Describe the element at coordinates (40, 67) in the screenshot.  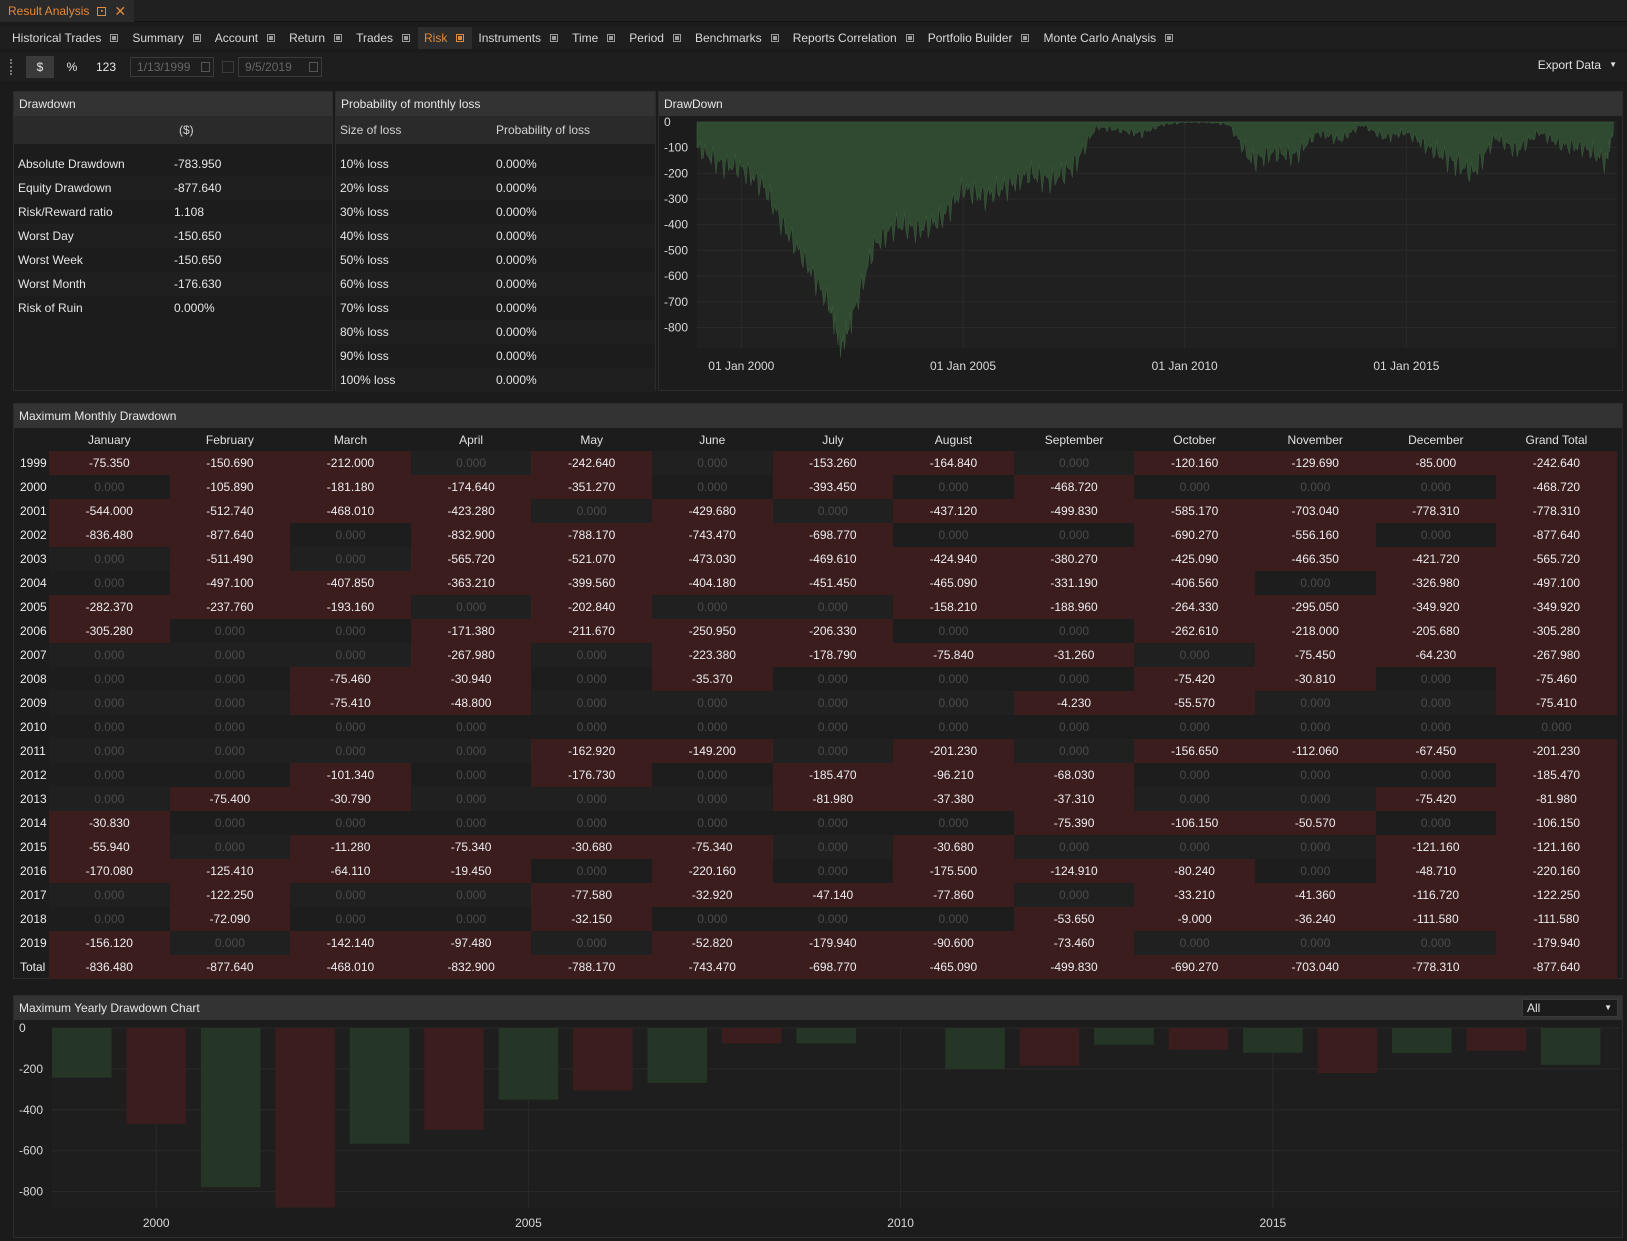
I see `currency-mode-button: $` at that location.